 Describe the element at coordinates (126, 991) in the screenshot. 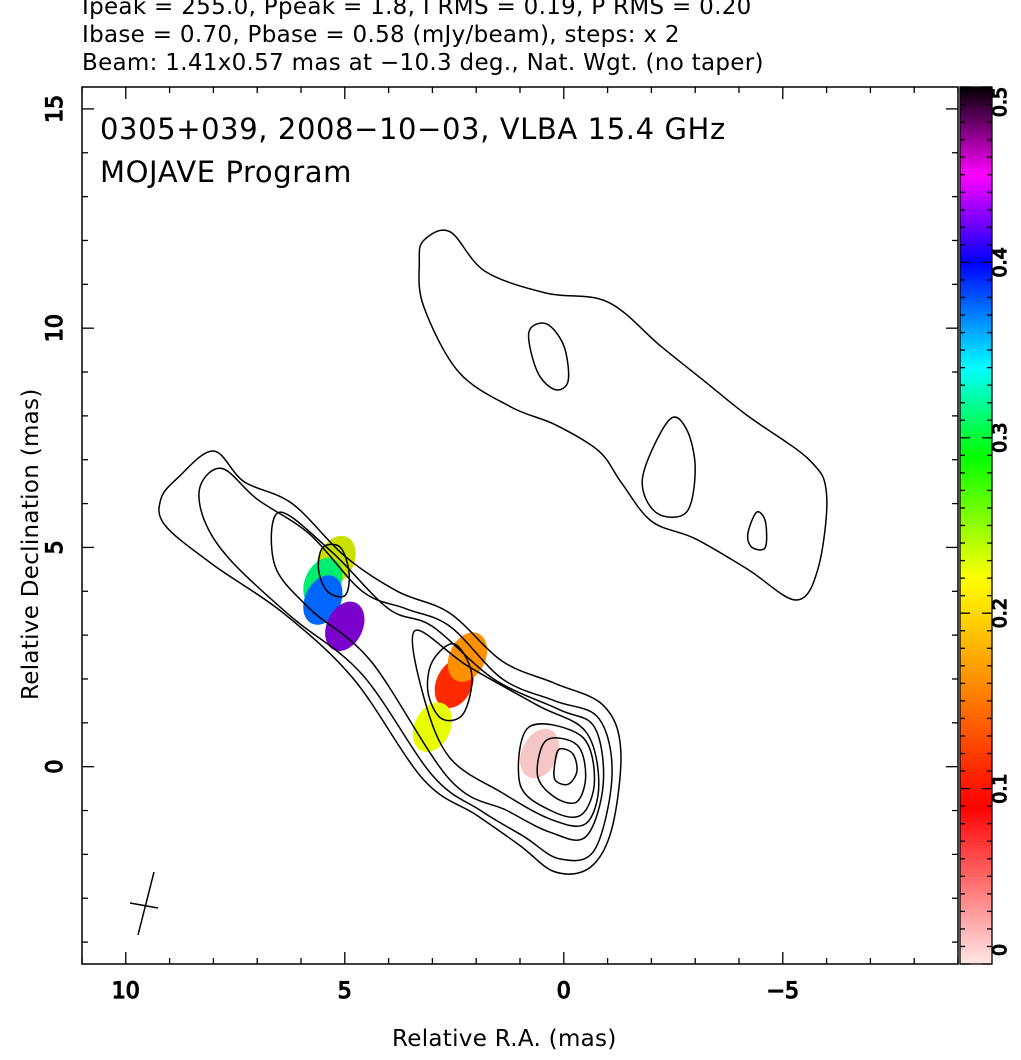

I see `x-tick-label: 10` at that location.